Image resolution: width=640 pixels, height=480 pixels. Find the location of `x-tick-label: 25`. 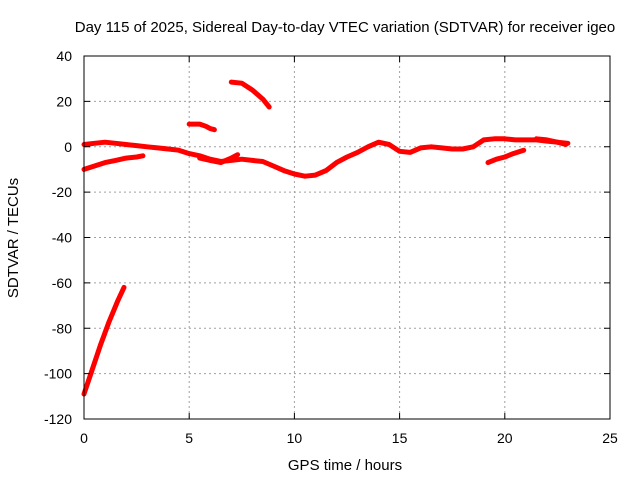

x-tick-label: 25 is located at coordinates (610, 438).